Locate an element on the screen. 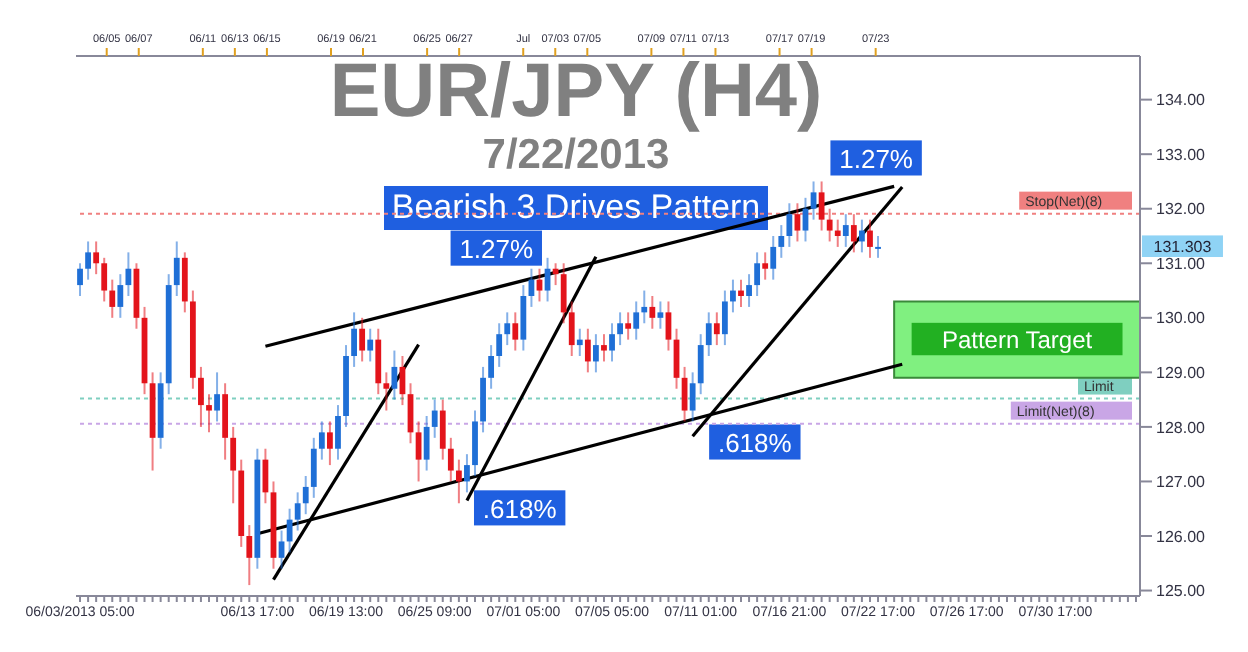 The image size is (1248, 652). text: 7/22/2013 is located at coordinates (576, 155).